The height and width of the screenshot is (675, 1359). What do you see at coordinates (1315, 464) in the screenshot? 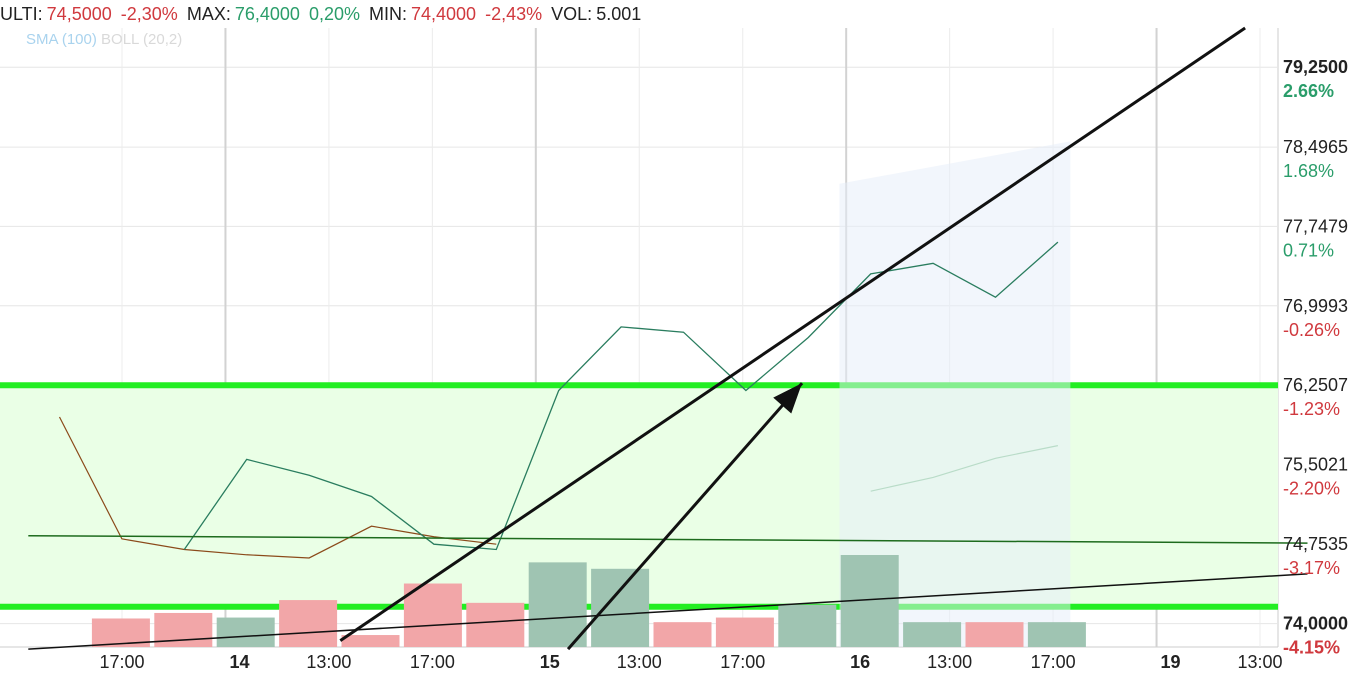
I see `y-tick-label: 75,5021` at bounding box center [1315, 464].